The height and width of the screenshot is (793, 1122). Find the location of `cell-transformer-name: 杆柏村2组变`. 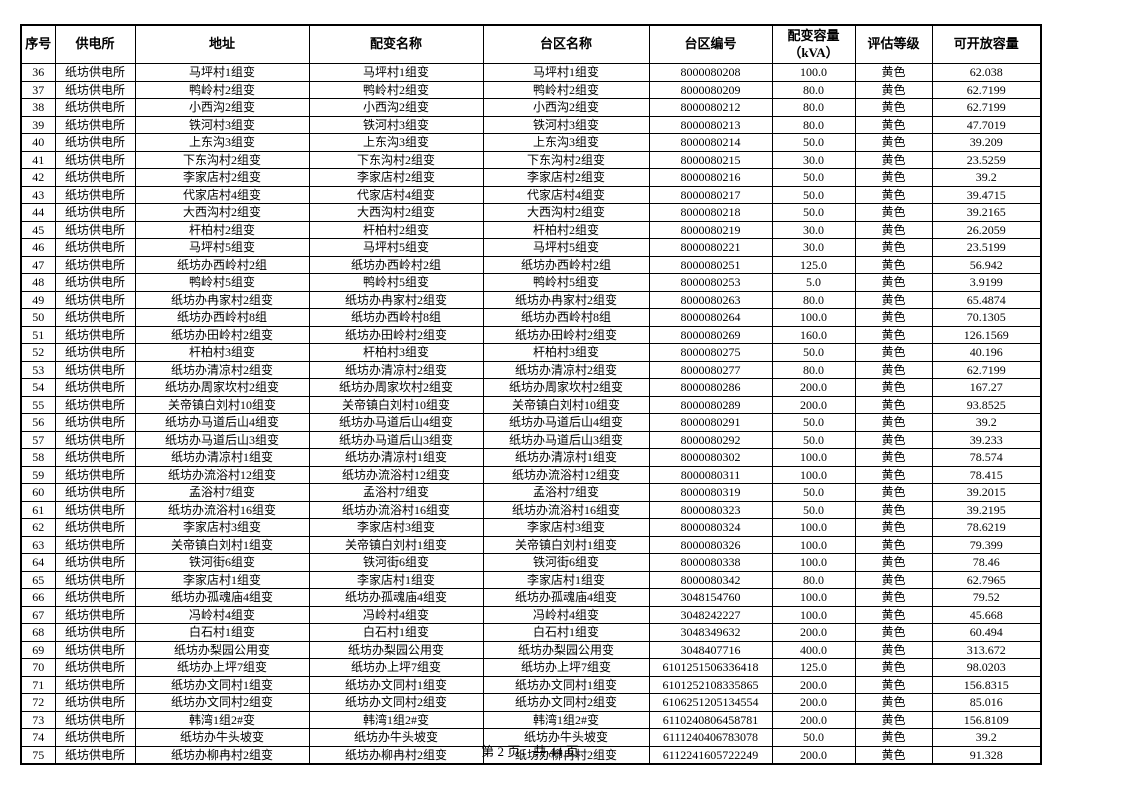

cell-transformer-name: 杆柏村2组变 is located at coordinates (396, 229).